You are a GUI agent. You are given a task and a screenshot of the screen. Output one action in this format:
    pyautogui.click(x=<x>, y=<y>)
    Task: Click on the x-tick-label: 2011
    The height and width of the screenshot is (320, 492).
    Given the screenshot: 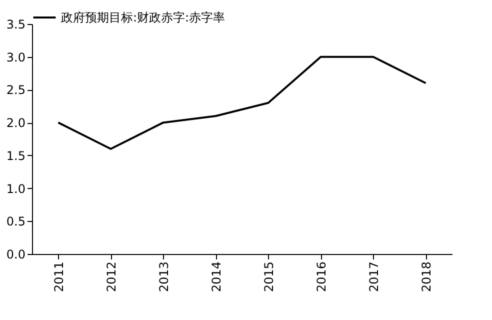 What is the action you would take?
    pyautogui.click(x=59, y=277)
    